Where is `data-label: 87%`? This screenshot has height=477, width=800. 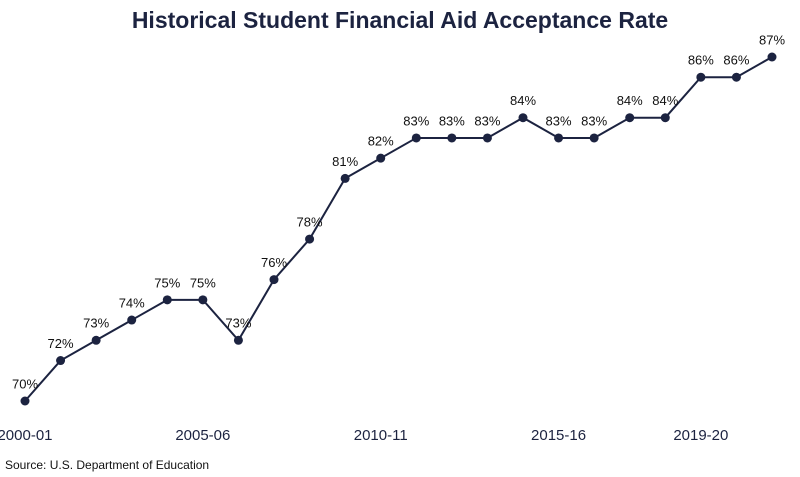
data-label: 87% is located at coordinates (772, 39).